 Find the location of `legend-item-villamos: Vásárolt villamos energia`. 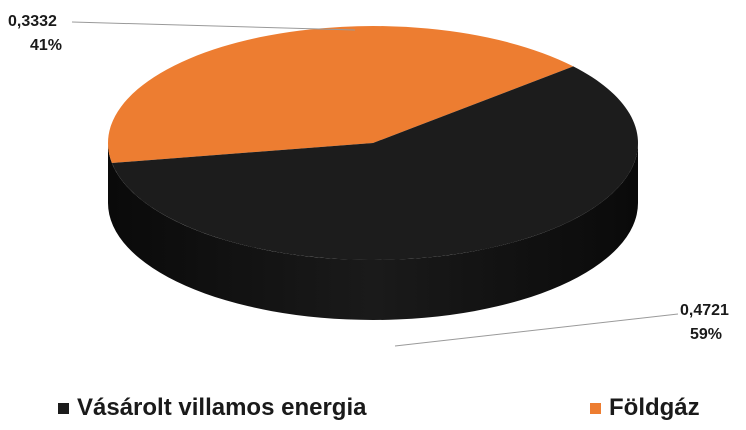

legend-item-villamos: Vásárolt villamos energia is located at coordinates (212, 408).